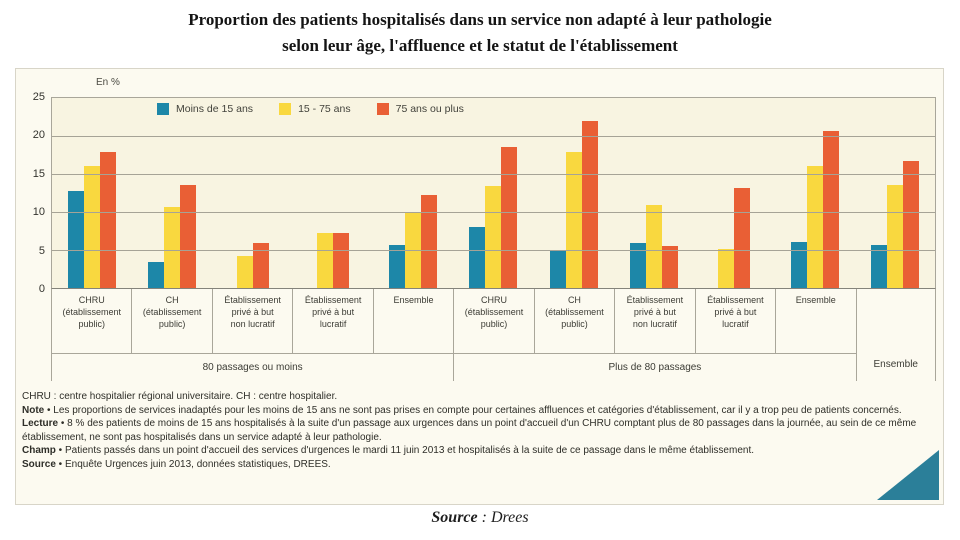  I want to click on legend-item: 15 - 75 ans, so click(315, 109).